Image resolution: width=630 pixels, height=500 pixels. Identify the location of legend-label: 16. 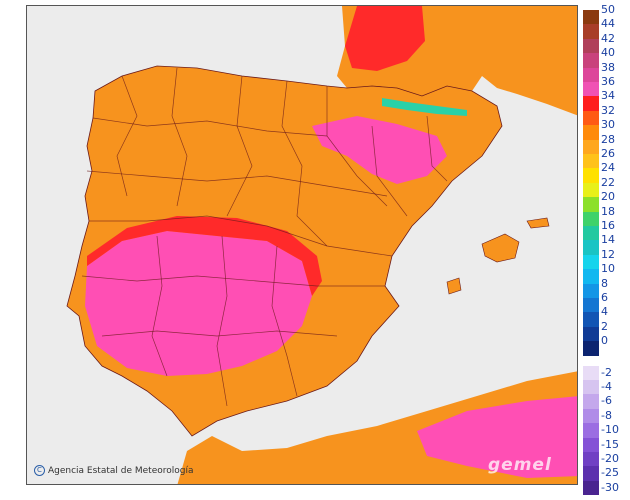
(608, 225).